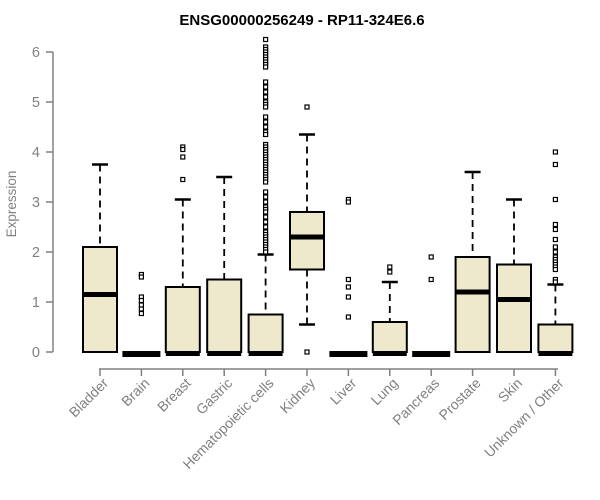 This screenshot has height=500, width=600. What do you see at coordinates (510, 390) in the screenshot?
I see `x-category-label: Skin` at bounding box center [510, 390].